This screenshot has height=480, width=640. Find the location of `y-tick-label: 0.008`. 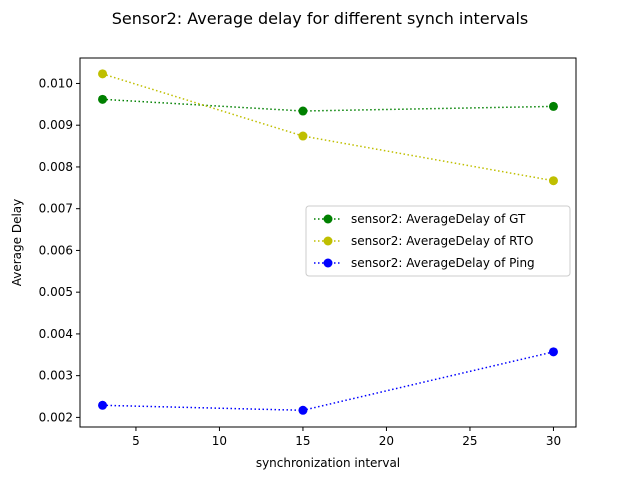

y-tick-label: 0.008 is located at coordinates (56, 167).